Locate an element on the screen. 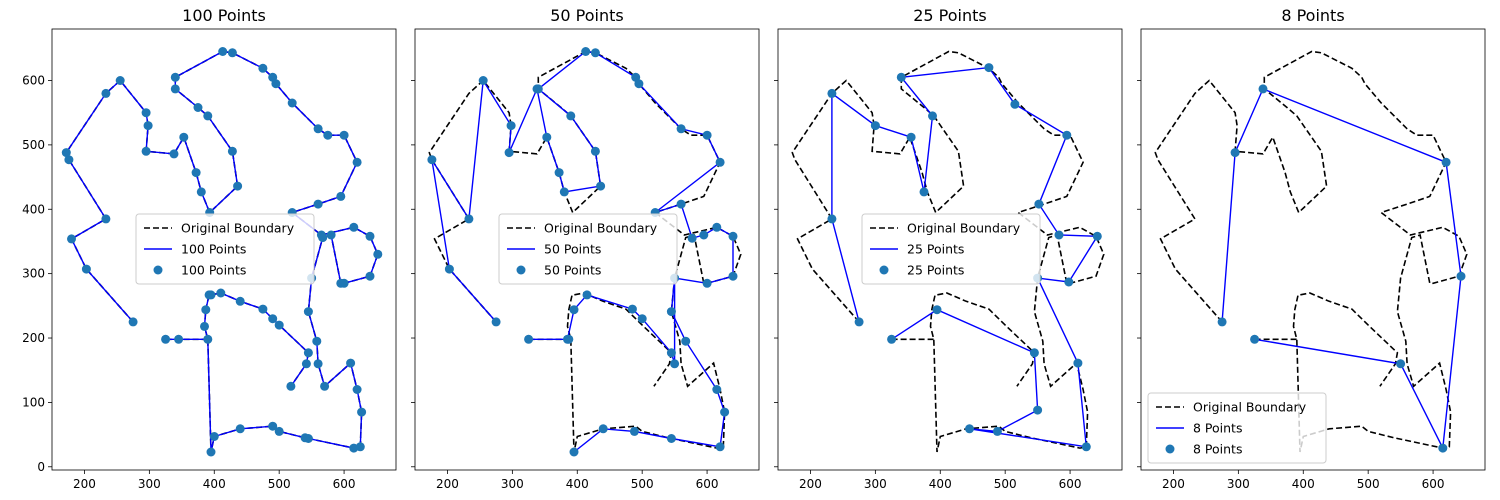  legend: Original Boundary 25 Points 25 Points is located at coordinates (951, 249).